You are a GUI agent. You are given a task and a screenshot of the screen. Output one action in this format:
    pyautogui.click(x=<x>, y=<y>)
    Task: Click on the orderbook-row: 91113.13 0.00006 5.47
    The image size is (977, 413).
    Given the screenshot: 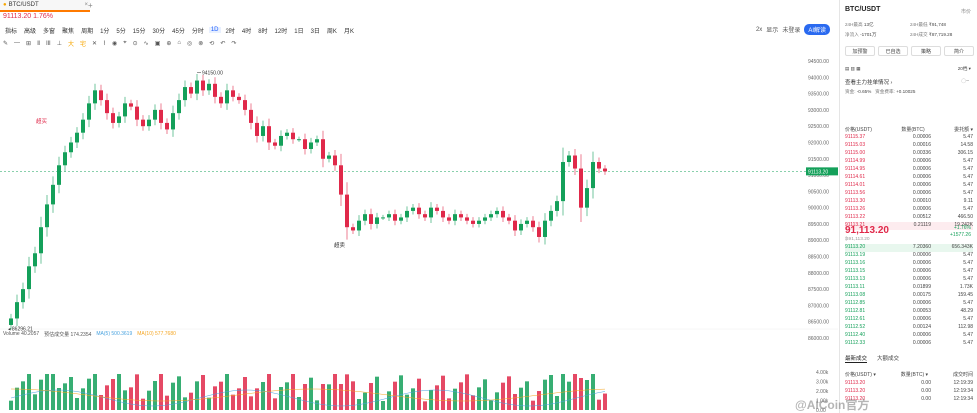 What is the action you would take?
    pyautogui.click(x=909, y=280)
    